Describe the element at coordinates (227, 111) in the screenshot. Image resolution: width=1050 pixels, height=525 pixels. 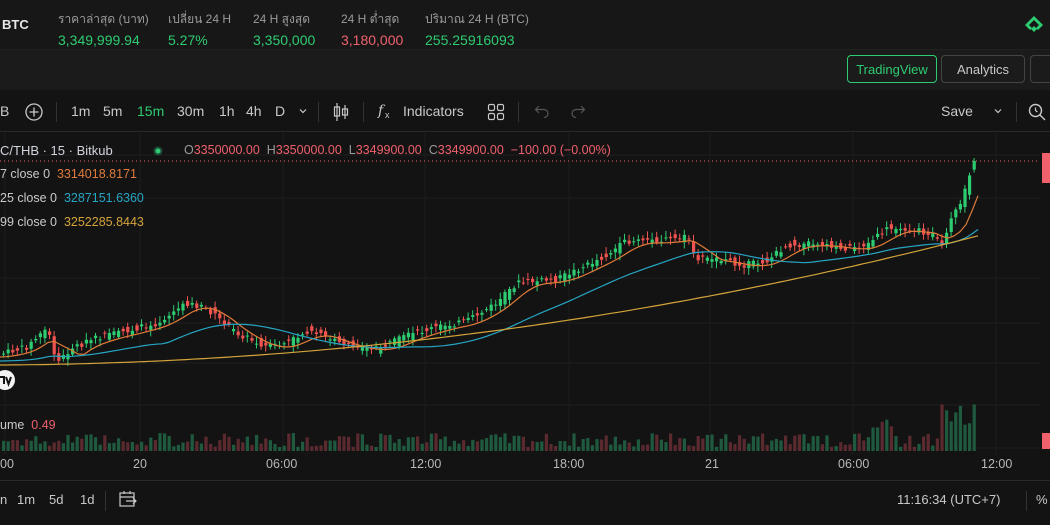
I see `interval-1h: 1h` at that location.